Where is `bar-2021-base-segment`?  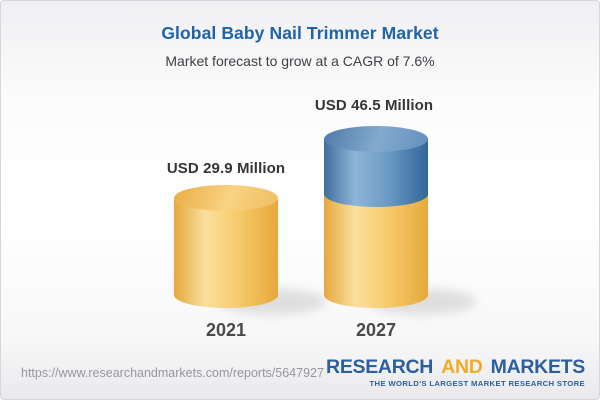 bar-2021-base-segment is located at coordinates (226, 253).